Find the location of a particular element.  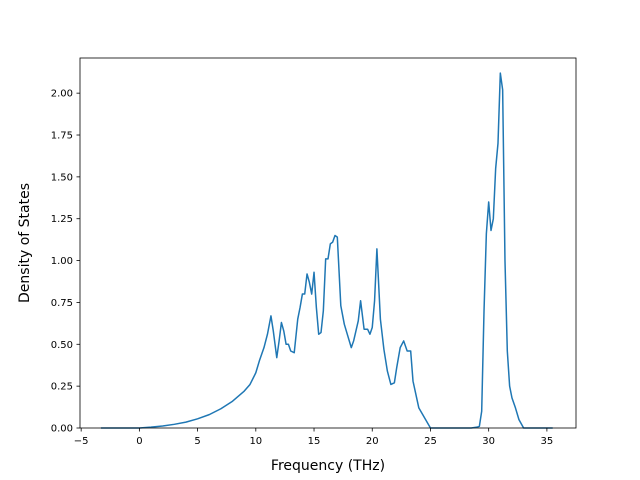

x-tick-label: 5 is located at coordinates (197, 441).